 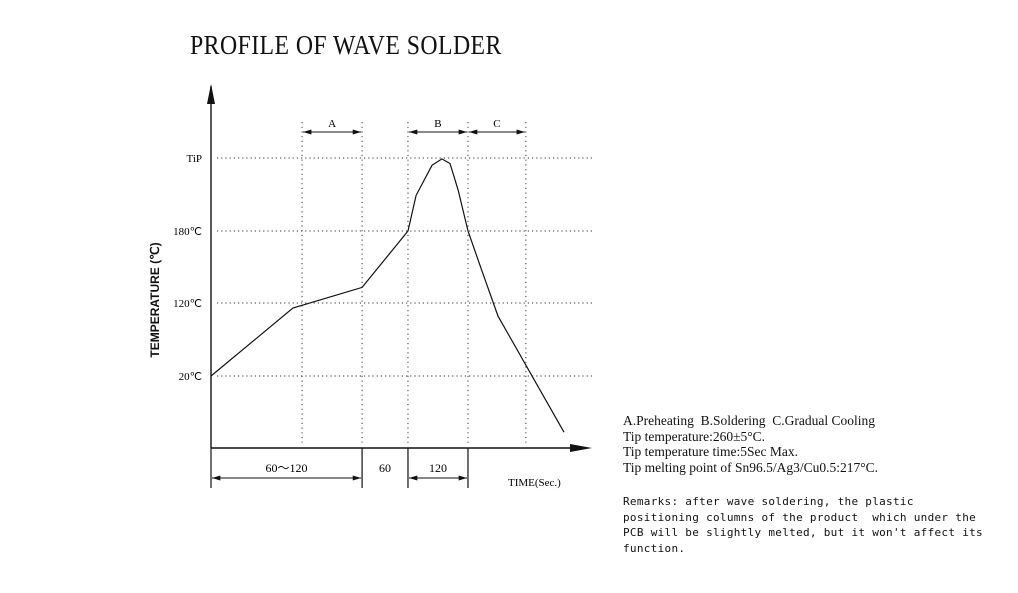 I want to click on y-axis-arrow-icon, so click(x=211, y=94).